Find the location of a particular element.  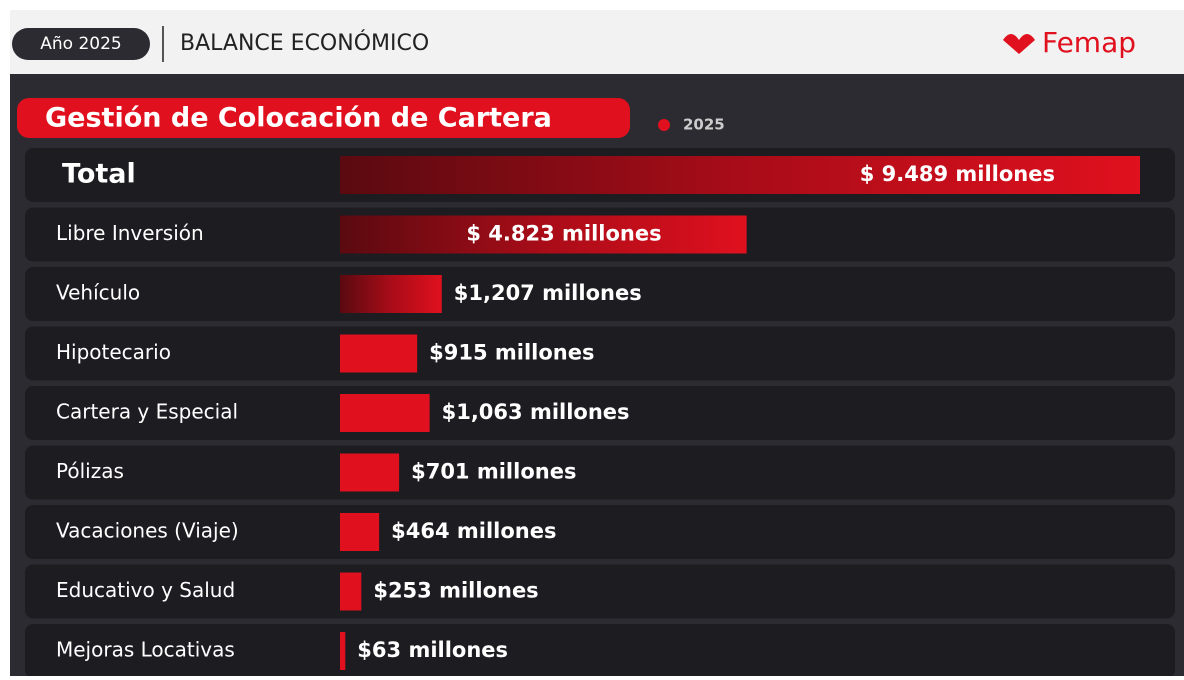

value-label: $ 9.489 millones is located at coordinates (957, 174).